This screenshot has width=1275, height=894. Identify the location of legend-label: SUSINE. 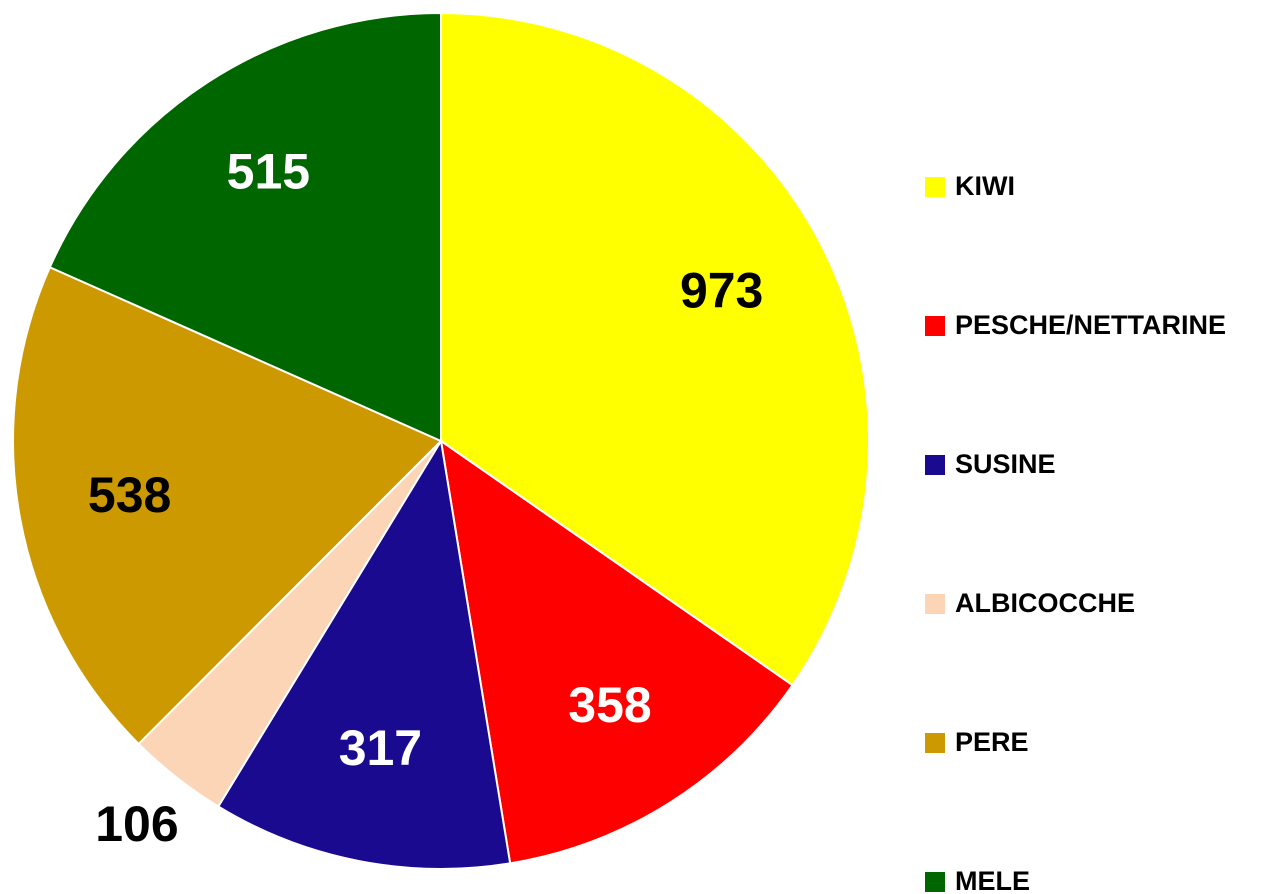
(1005, 464).